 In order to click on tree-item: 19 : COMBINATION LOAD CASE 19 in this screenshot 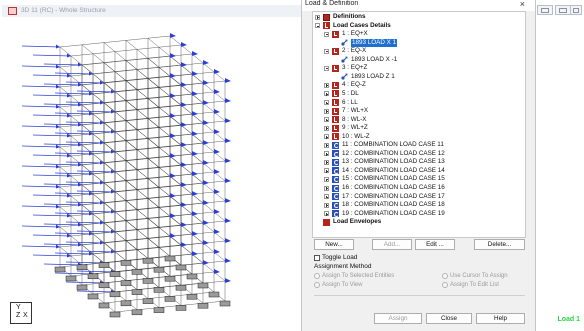, I will do `click(419, 214)`.